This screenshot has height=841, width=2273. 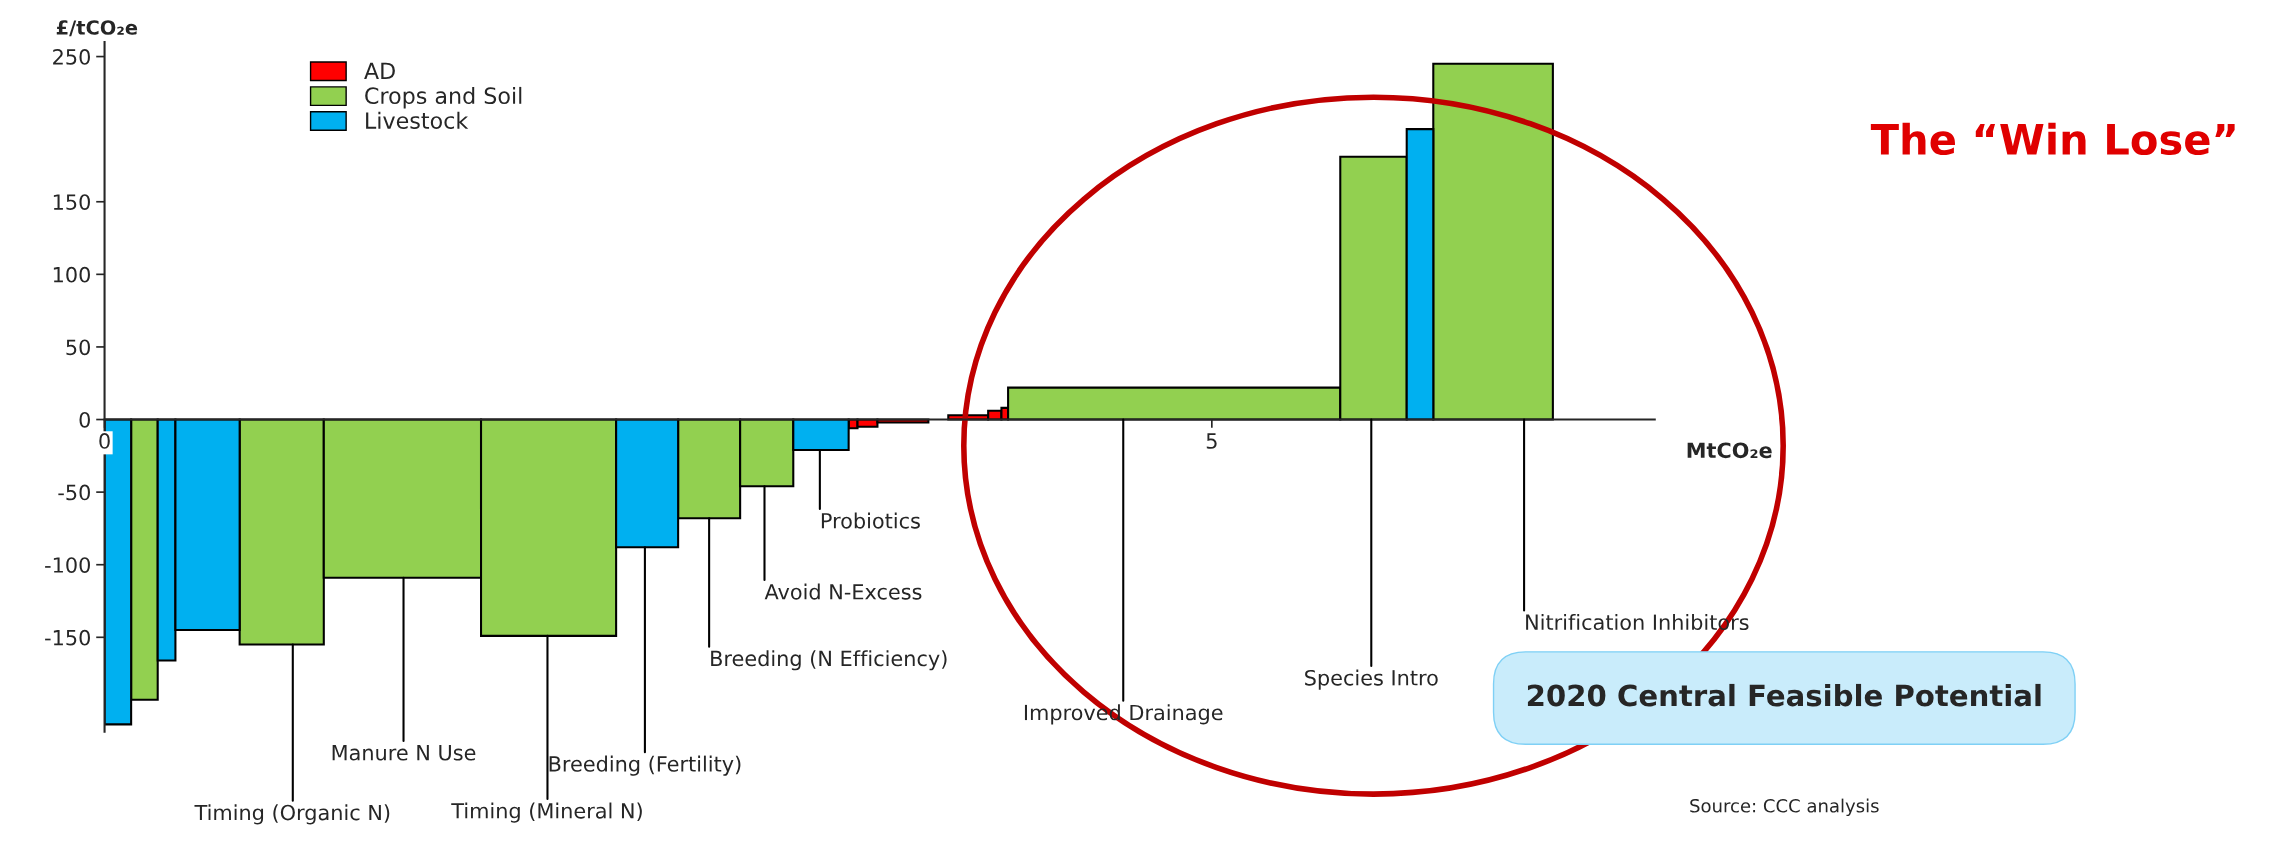 I want to click on y-tick-label: 100, so click(x=71, y=274).